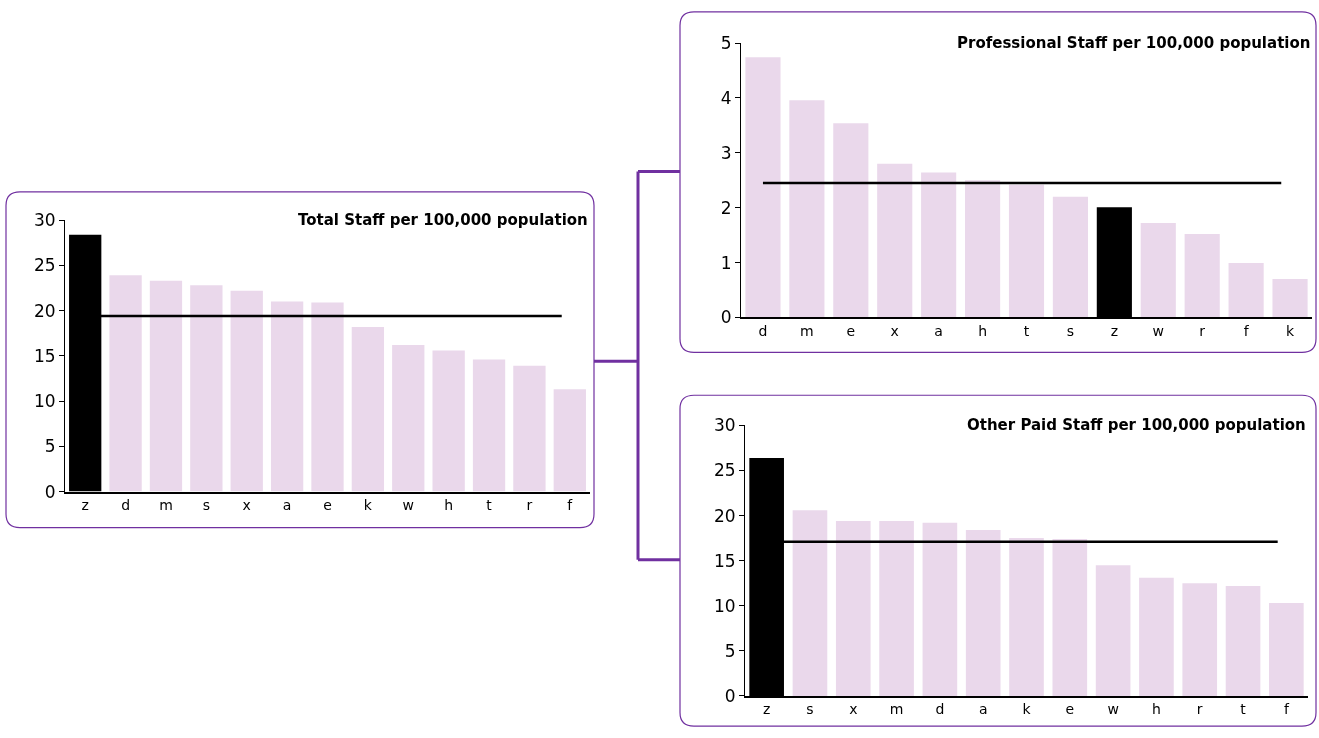 This screenshot has width=1319, height=738. Describe the element at coordinates (726, 262) in the screenshot. I see `y-tick-label: 1` at that location.